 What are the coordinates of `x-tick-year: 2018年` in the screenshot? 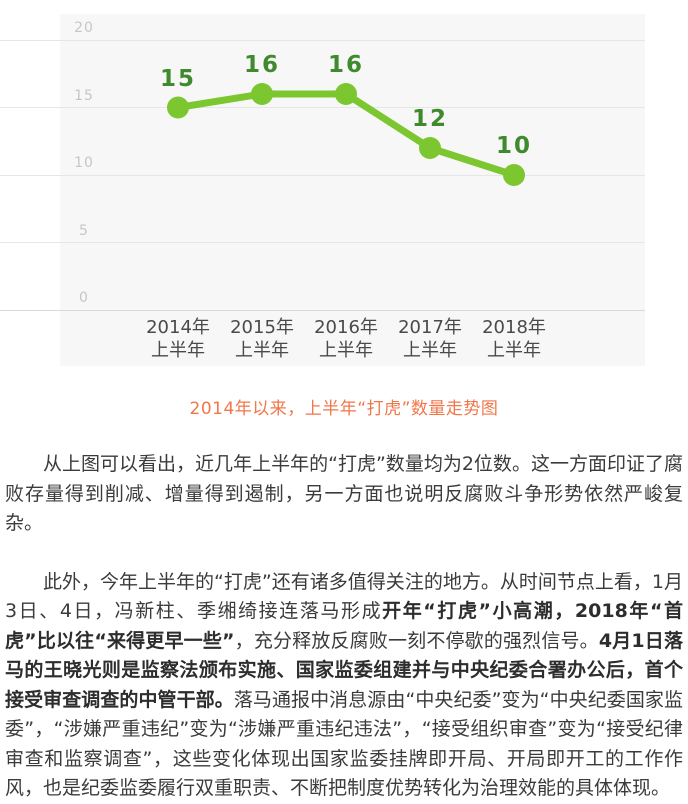 It's located at (514, 327).